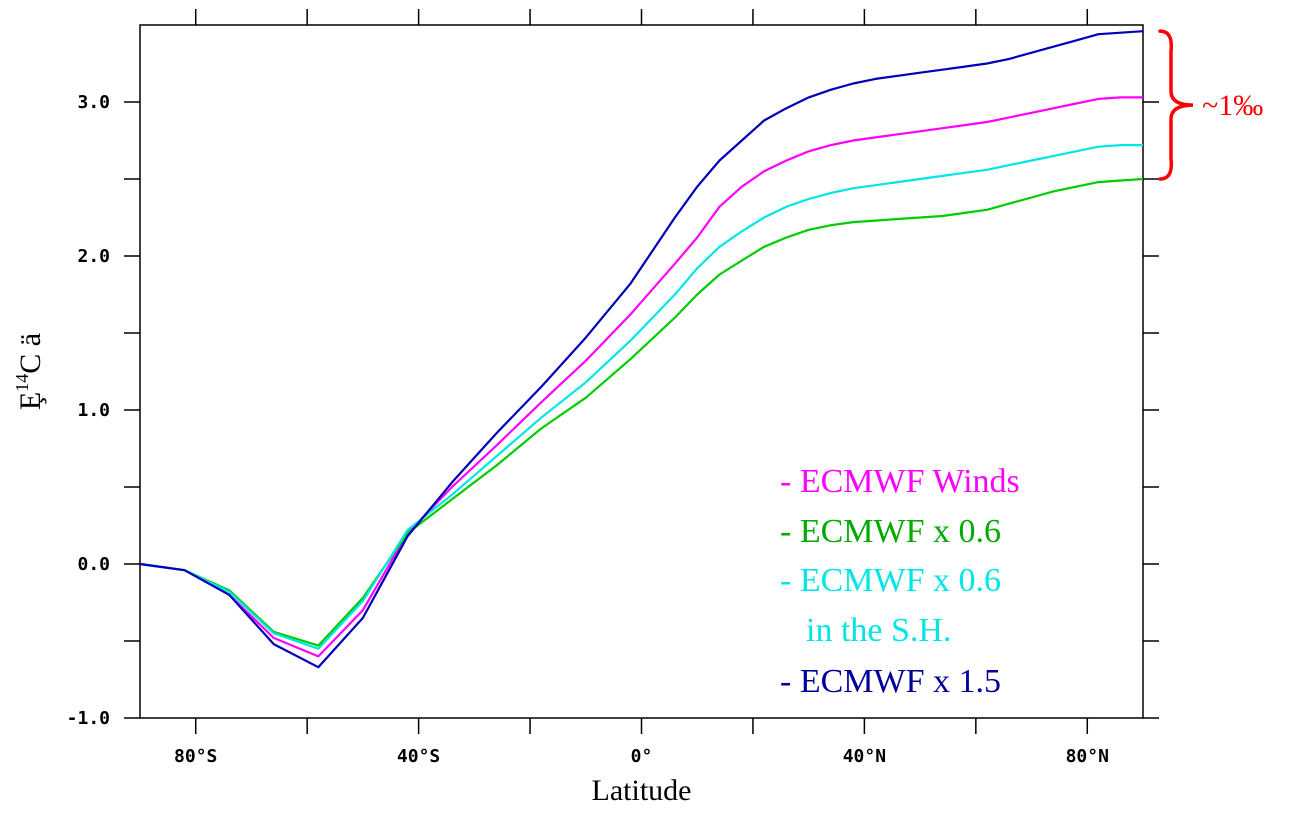  I want to click on x-tick-label: 40°S, so click(418, 756).